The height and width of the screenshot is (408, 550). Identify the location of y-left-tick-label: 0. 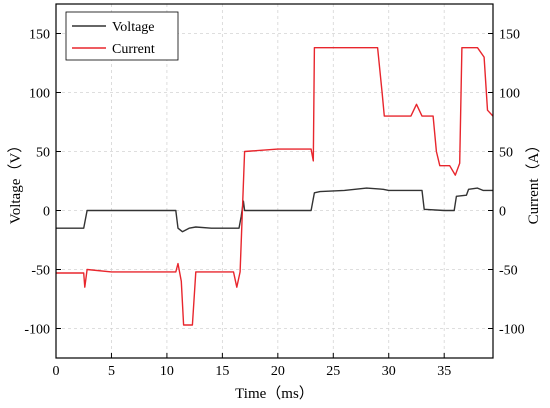
(46, 212).